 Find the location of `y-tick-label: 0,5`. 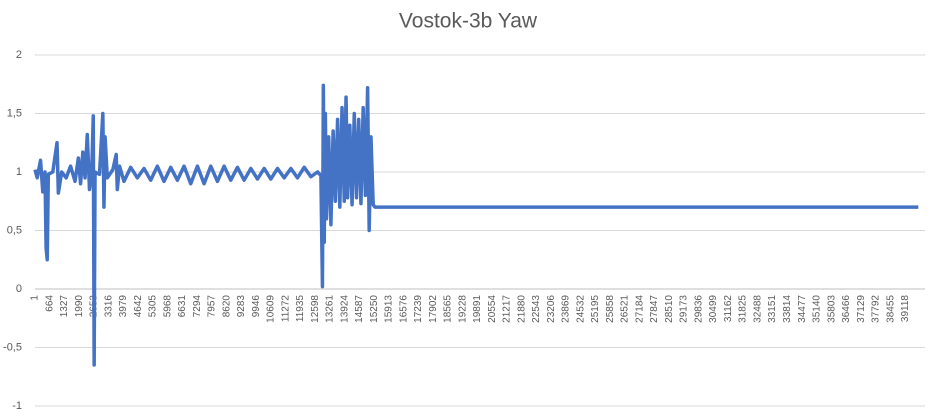

y-tick-label: 0,5 is located at coordinates (14, 230).